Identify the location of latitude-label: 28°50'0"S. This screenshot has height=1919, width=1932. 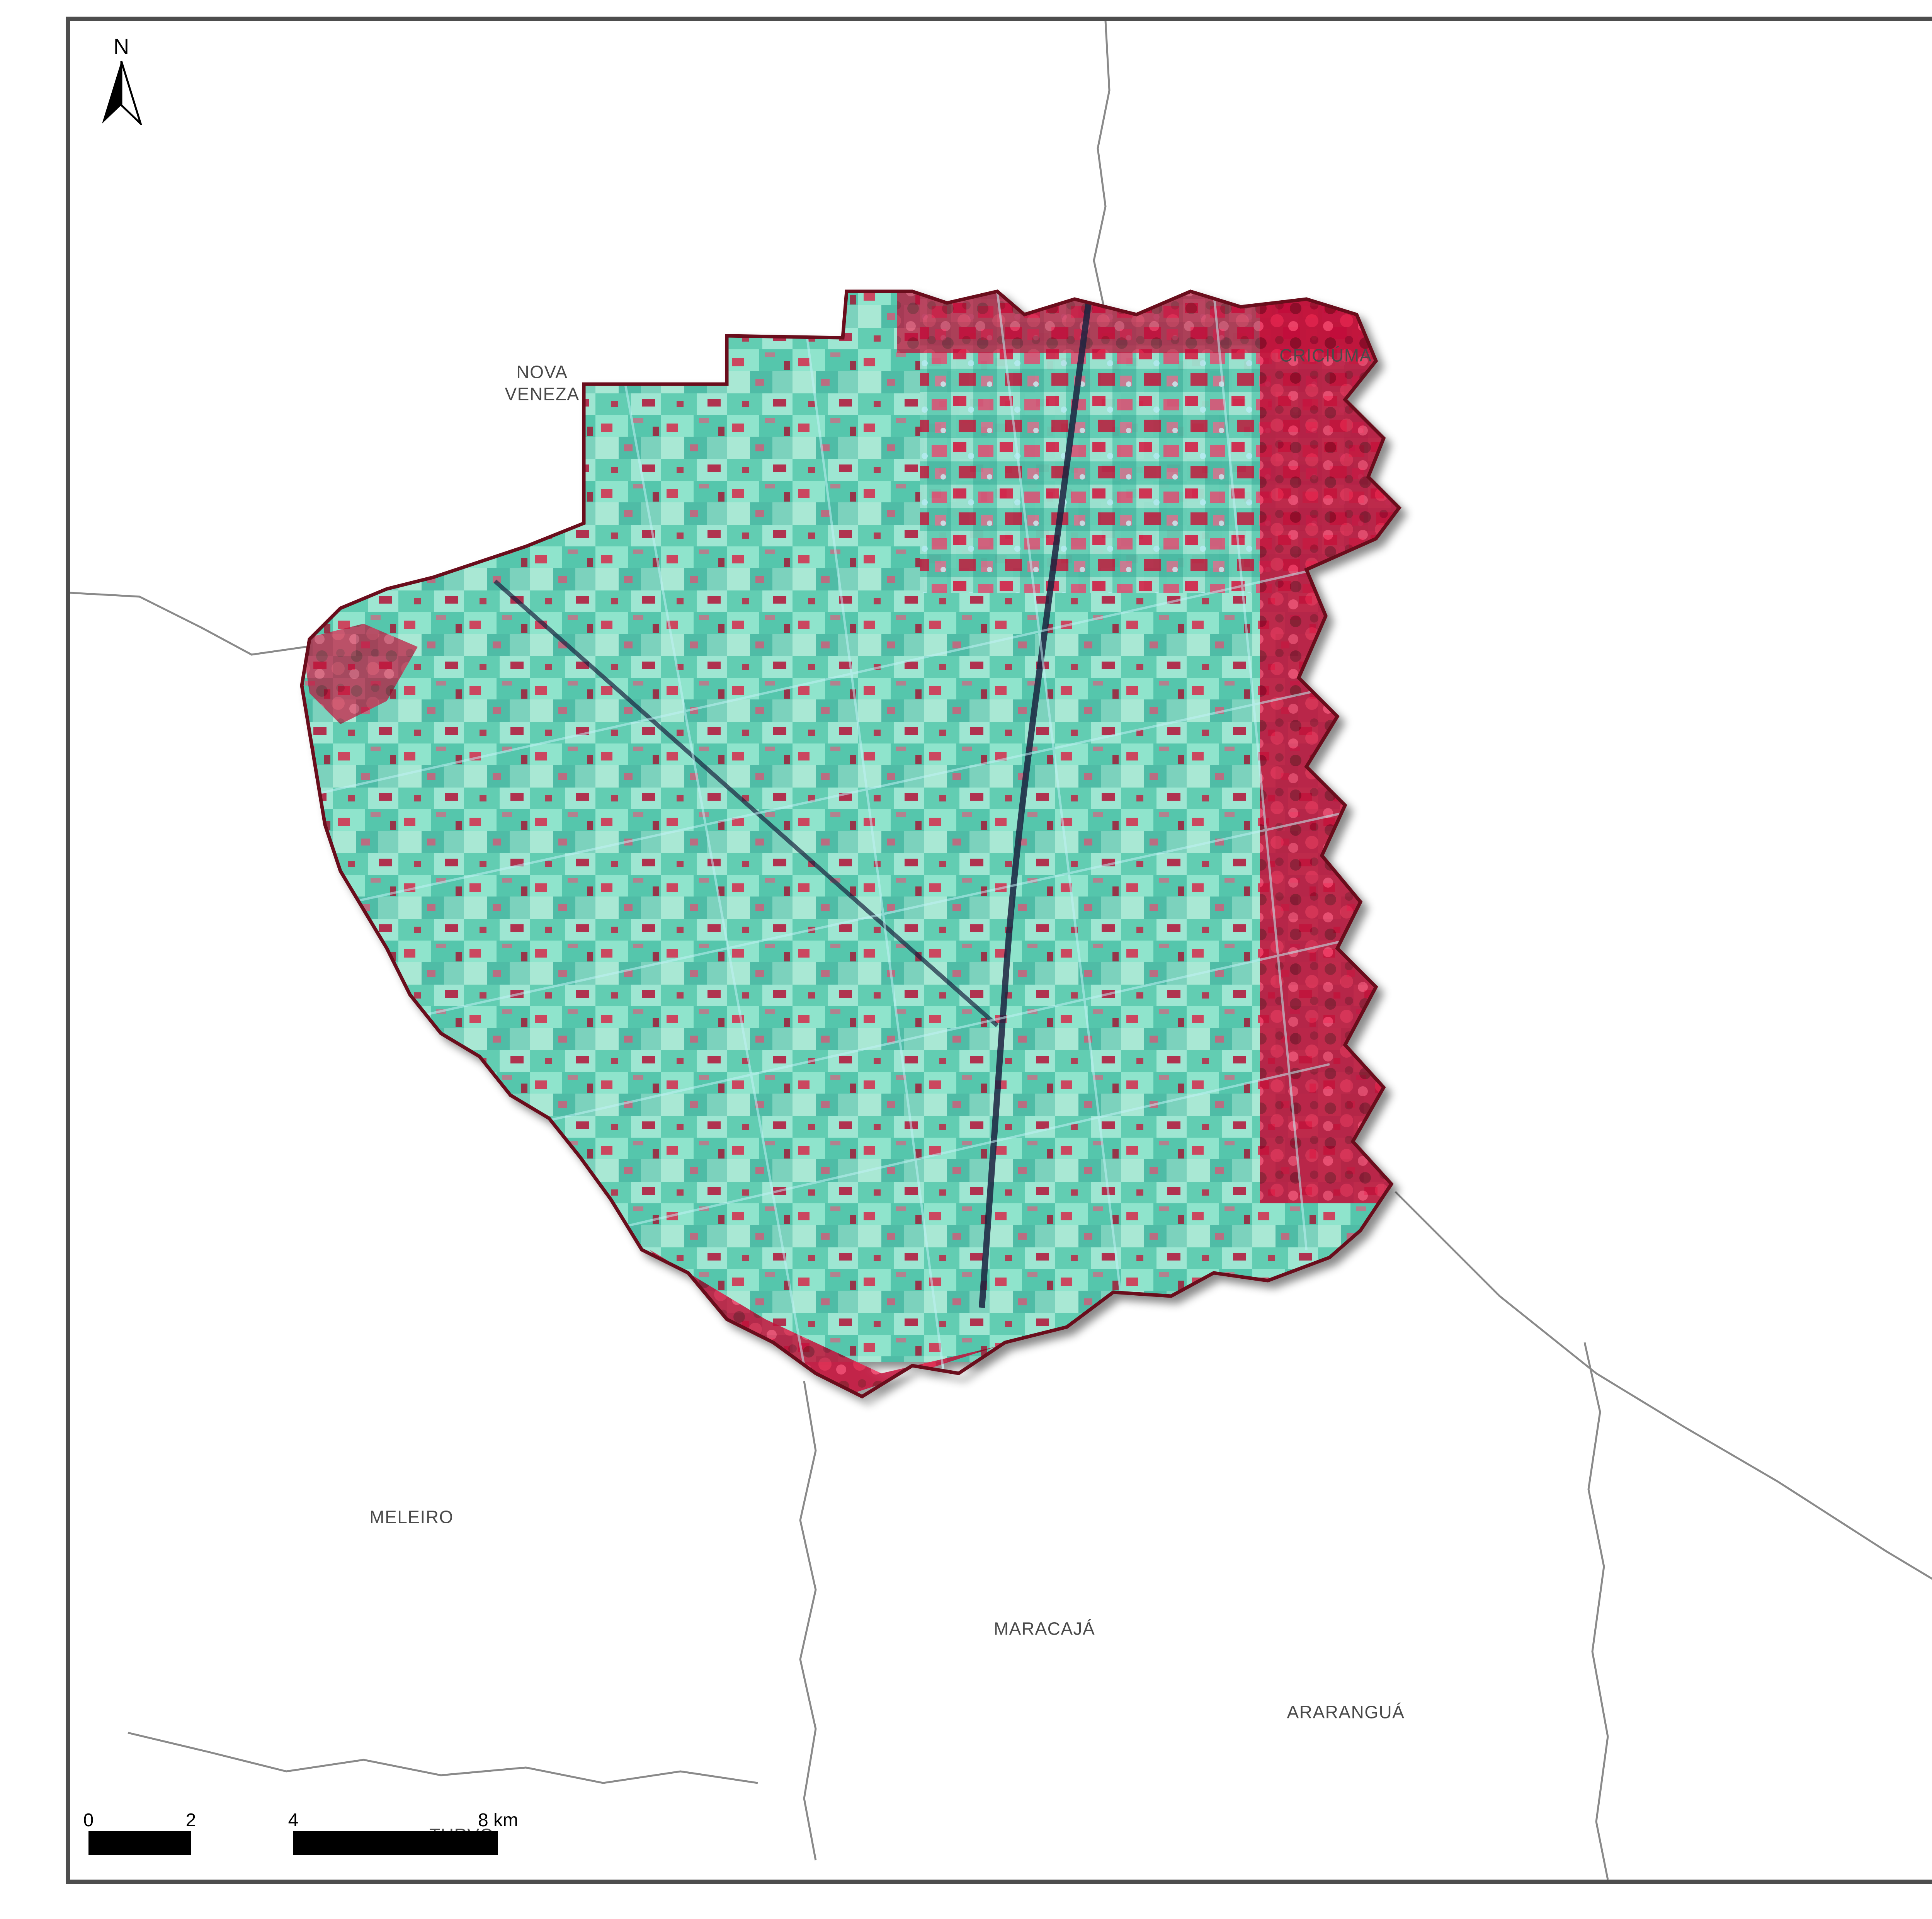
(70, 1214).